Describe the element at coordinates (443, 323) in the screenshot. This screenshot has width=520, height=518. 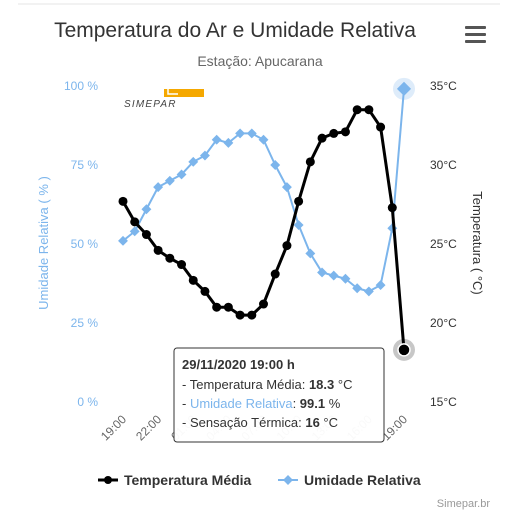
I see `right-axis-tick-label: 20°C` at that location.